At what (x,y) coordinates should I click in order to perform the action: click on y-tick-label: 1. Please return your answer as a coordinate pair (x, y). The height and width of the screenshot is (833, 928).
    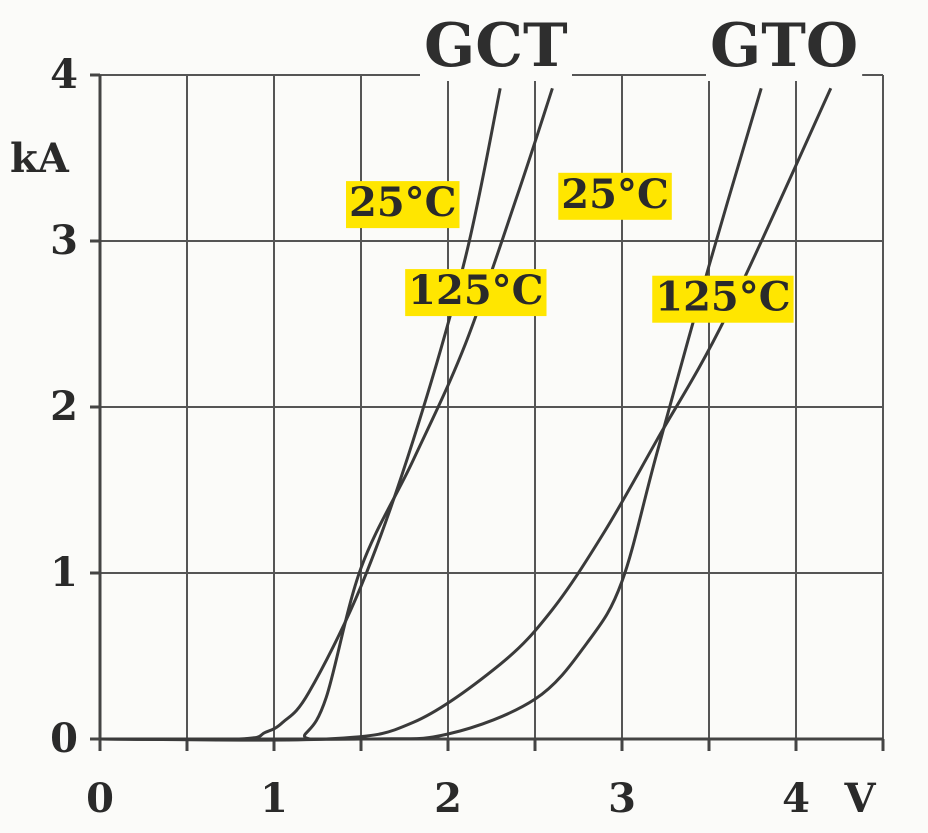
    Looking at the image, I should click on (64, 572).